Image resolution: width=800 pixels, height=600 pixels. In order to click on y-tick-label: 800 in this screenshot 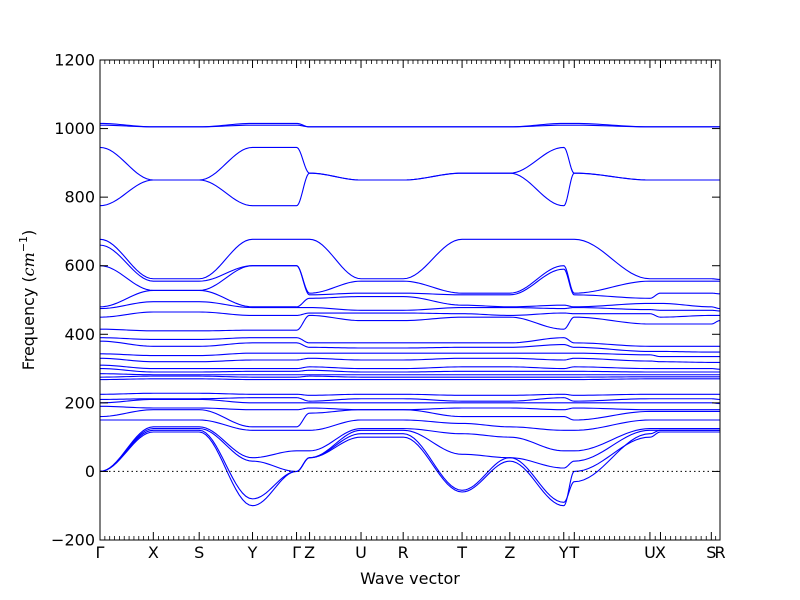, I will do `click(79, 197)`.